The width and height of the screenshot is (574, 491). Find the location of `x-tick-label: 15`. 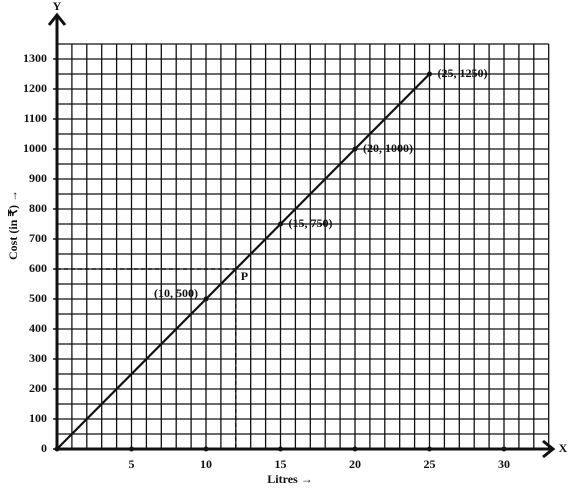

x-tick-label: 15 is located at coordinates (281, 464).